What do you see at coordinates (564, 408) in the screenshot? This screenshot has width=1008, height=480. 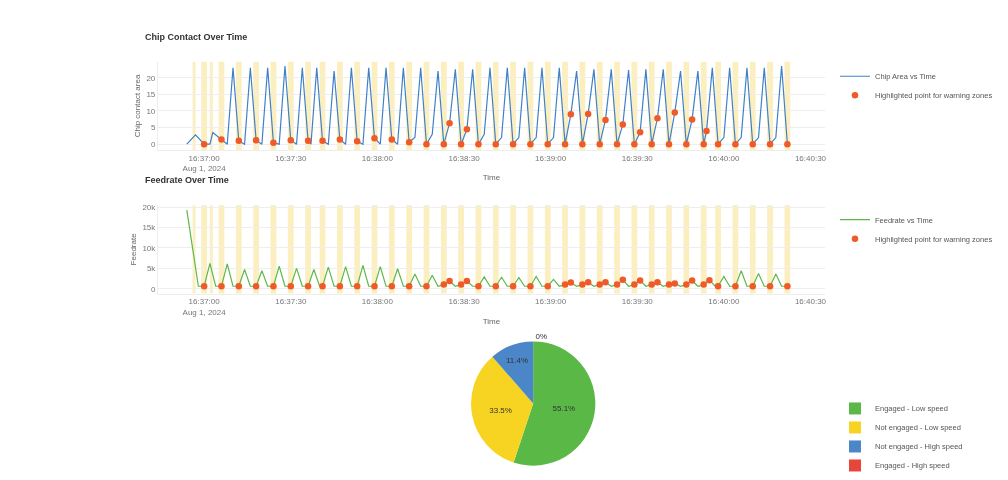 I see `data-label: 55.1%` at bounding box center [564, 408].